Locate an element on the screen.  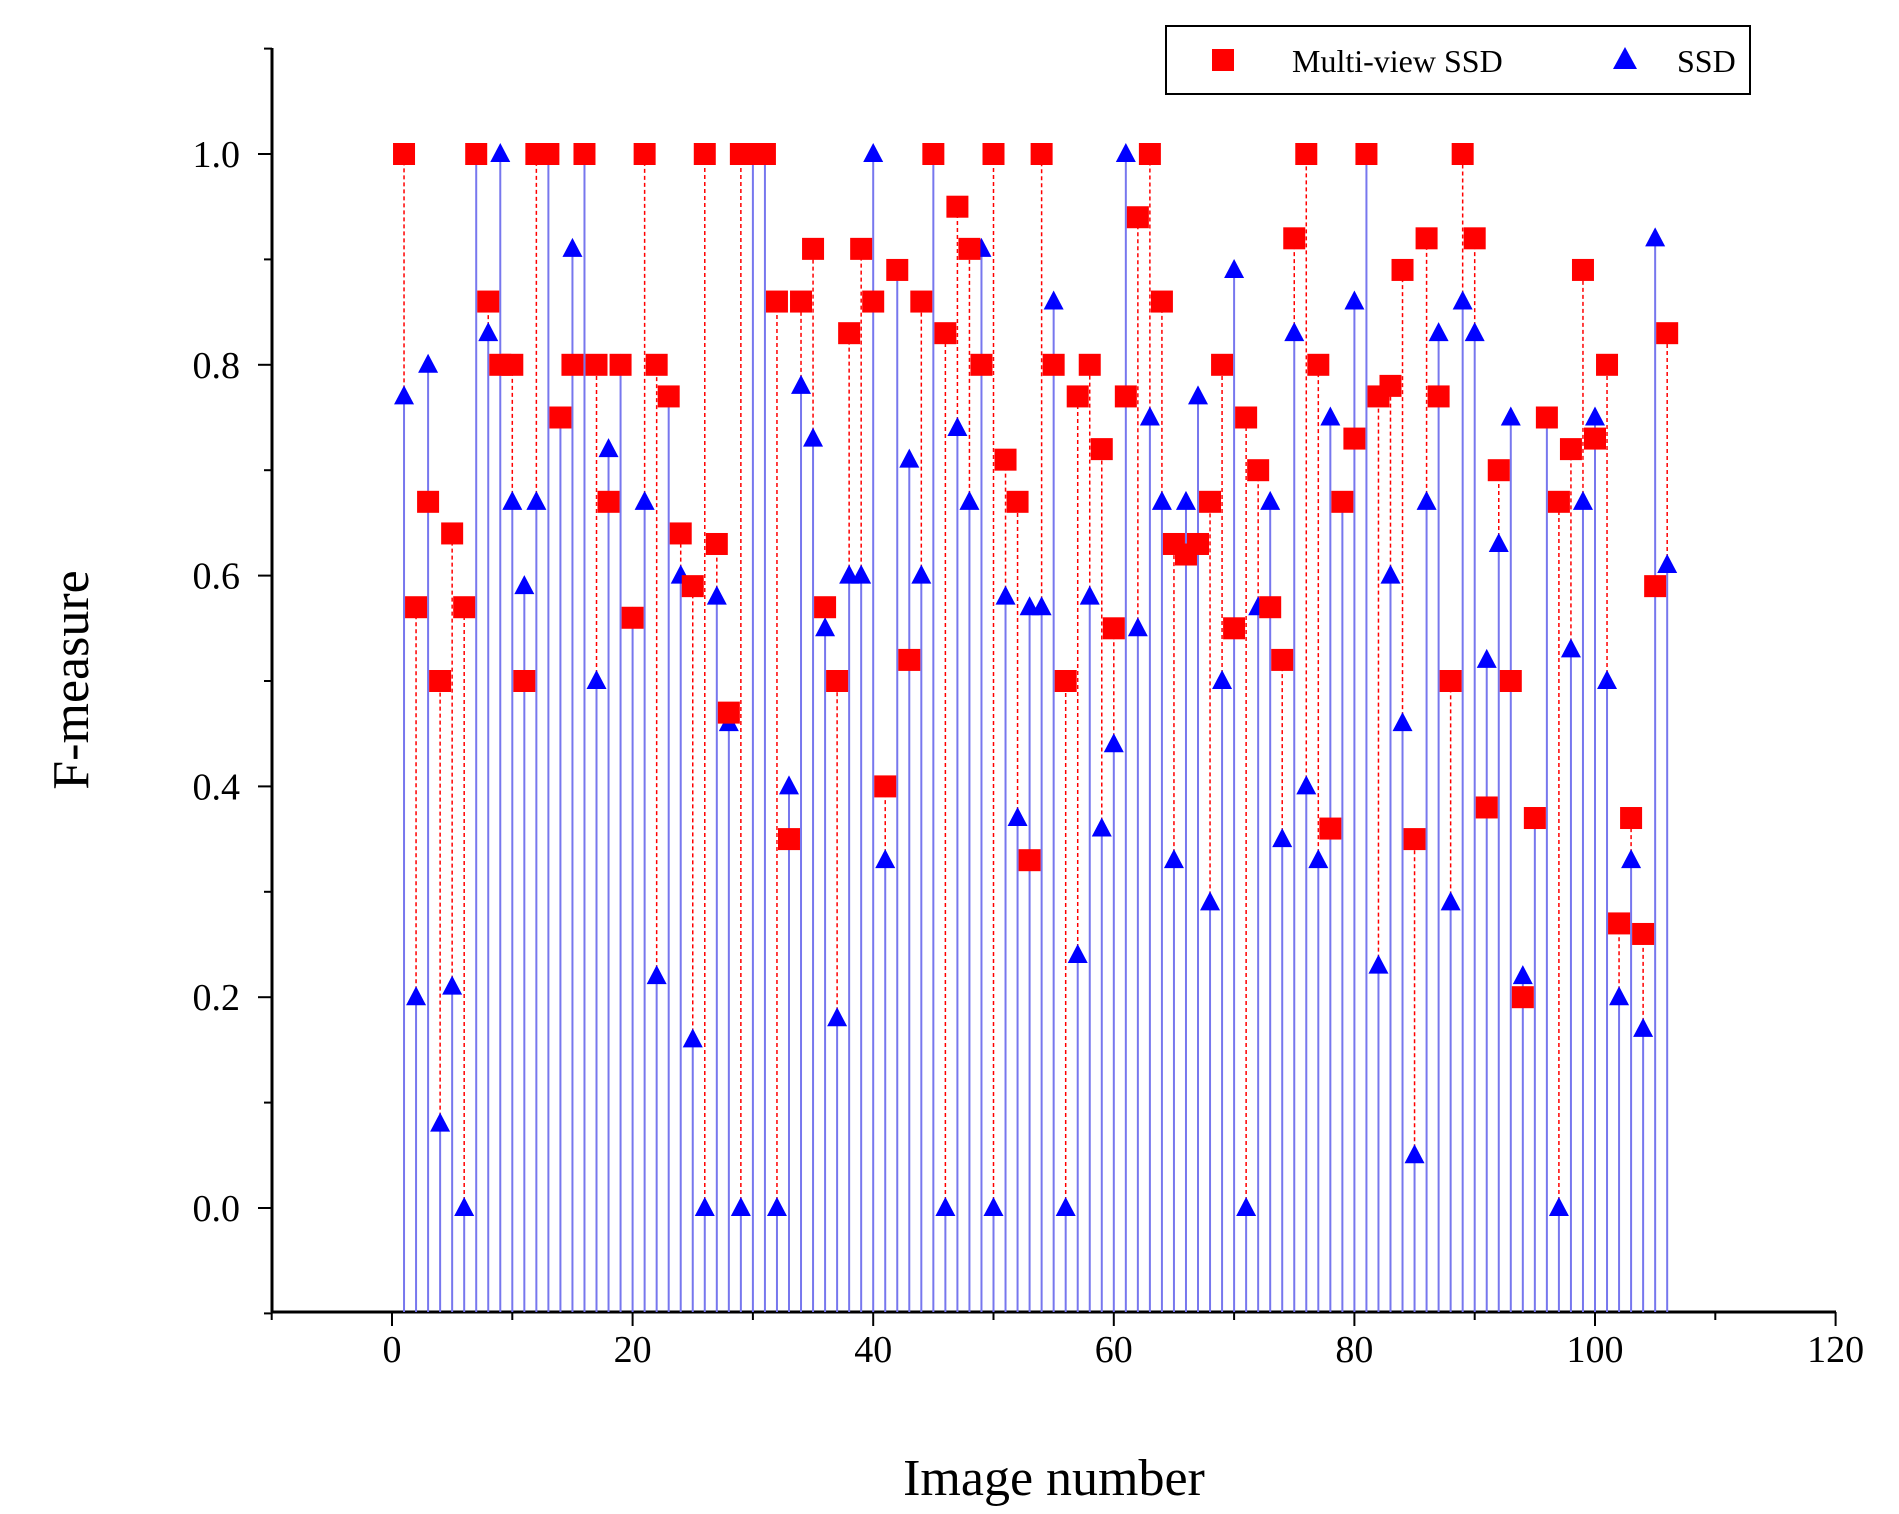
x-axis-title: Image number is located at coordinates (1054, 1478).